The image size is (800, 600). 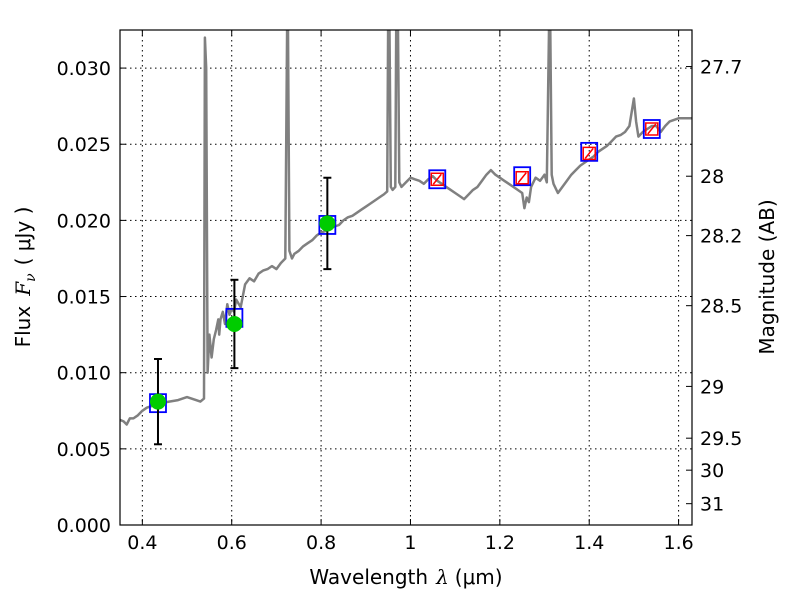 What do you see at coordinates (84, 450) in the screenshot?
I see `y-tick-label: 0.005` at bounding box center [84, 450].